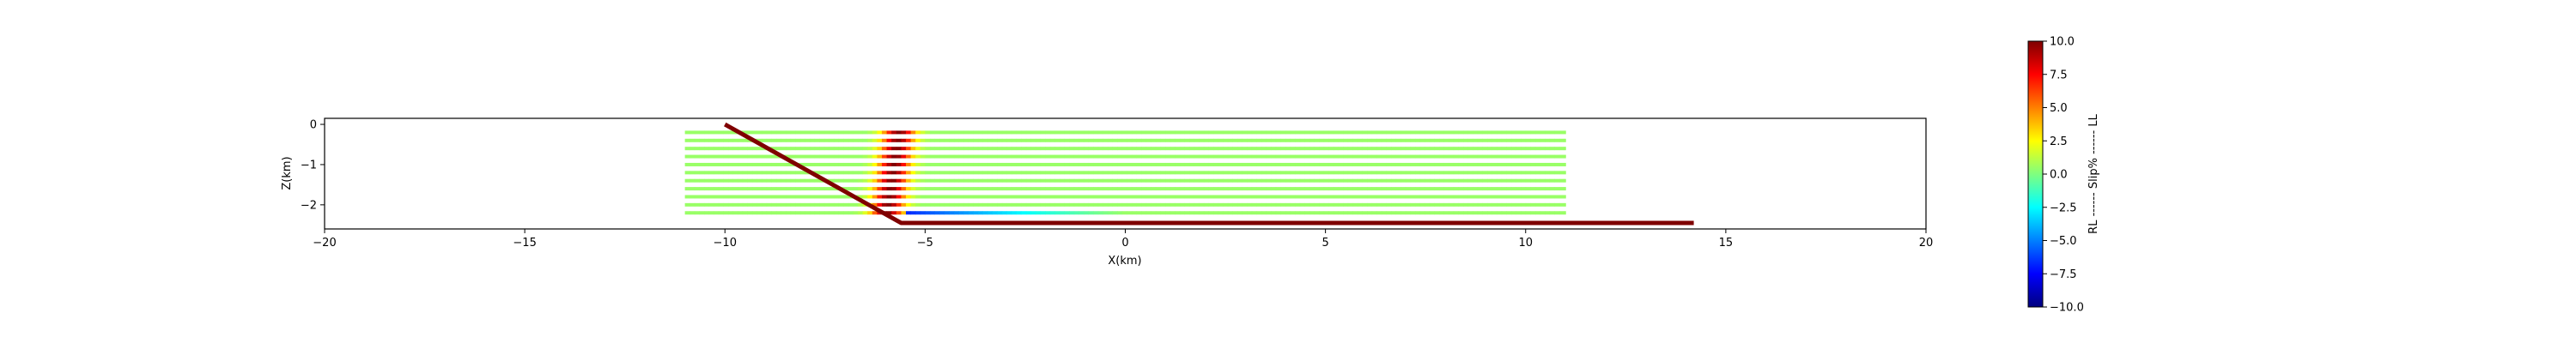 The image size is (2576, 343). I want to click on y-tick-label: −2, so click(309, 205).